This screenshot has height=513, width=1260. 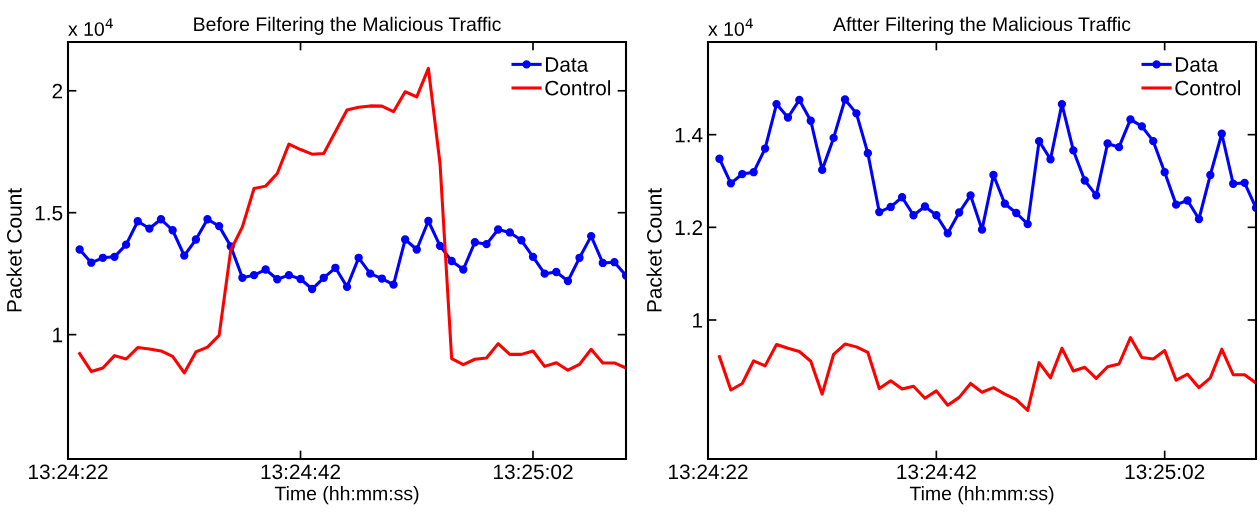 What do you see at coordinates (689, 227) in the screenshot?
I see `y-tick-label: 1.2` at bounding box center [689, 227].